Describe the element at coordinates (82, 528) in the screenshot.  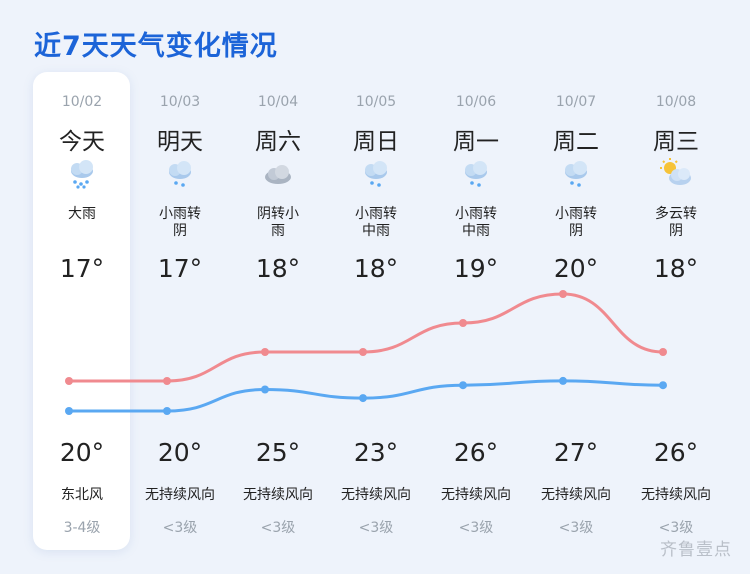
I see `wind-level: 3-4级` at that location.